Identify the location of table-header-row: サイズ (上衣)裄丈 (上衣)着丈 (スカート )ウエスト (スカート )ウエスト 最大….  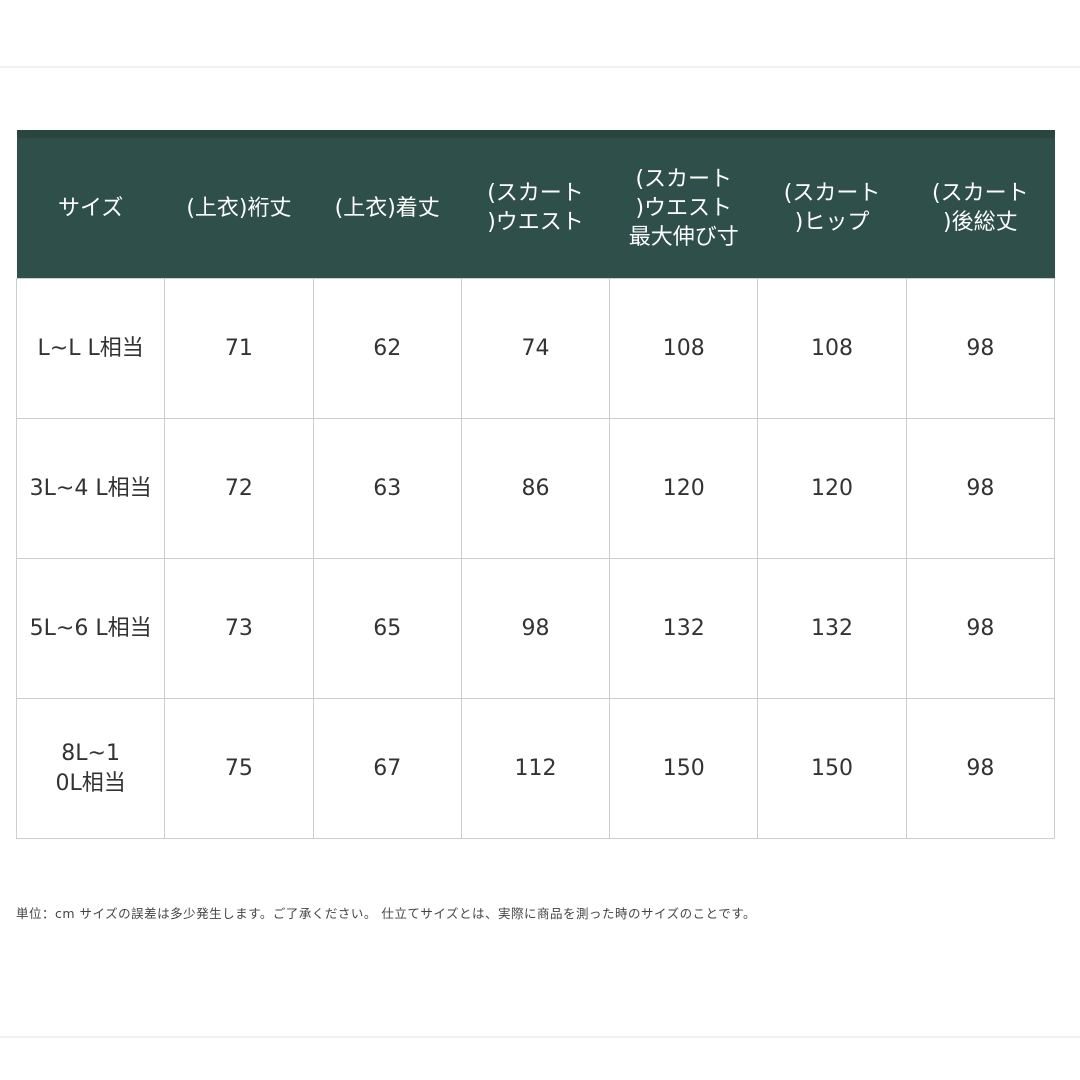
(535, 204).